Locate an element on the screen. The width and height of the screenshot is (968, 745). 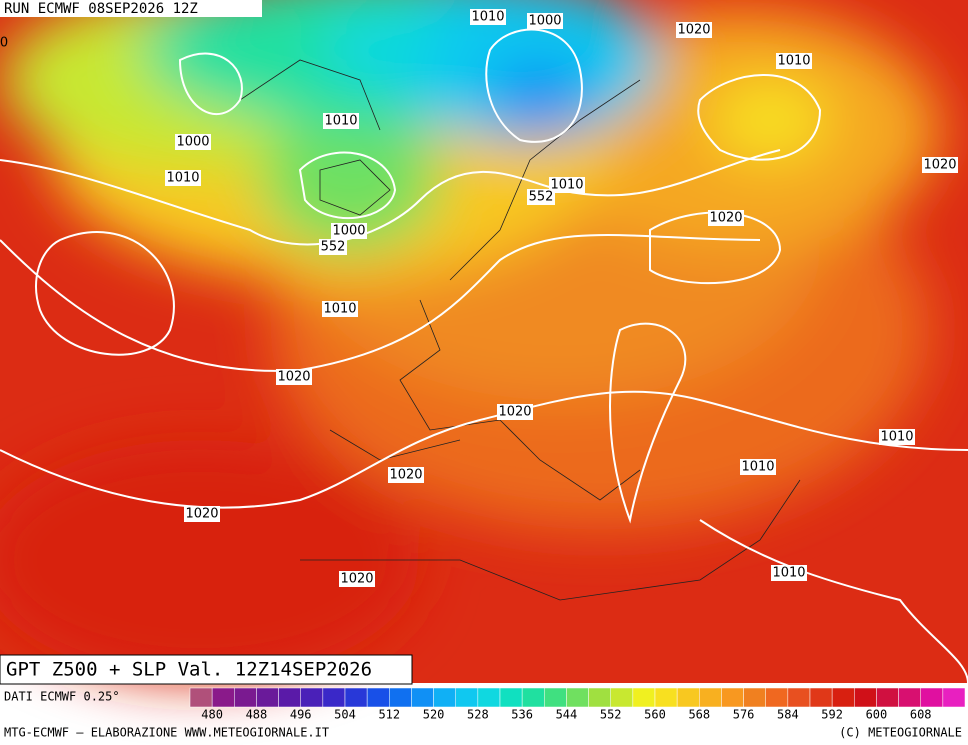
colorbar-tick-label: 600 is located at coordinates (877, 715).